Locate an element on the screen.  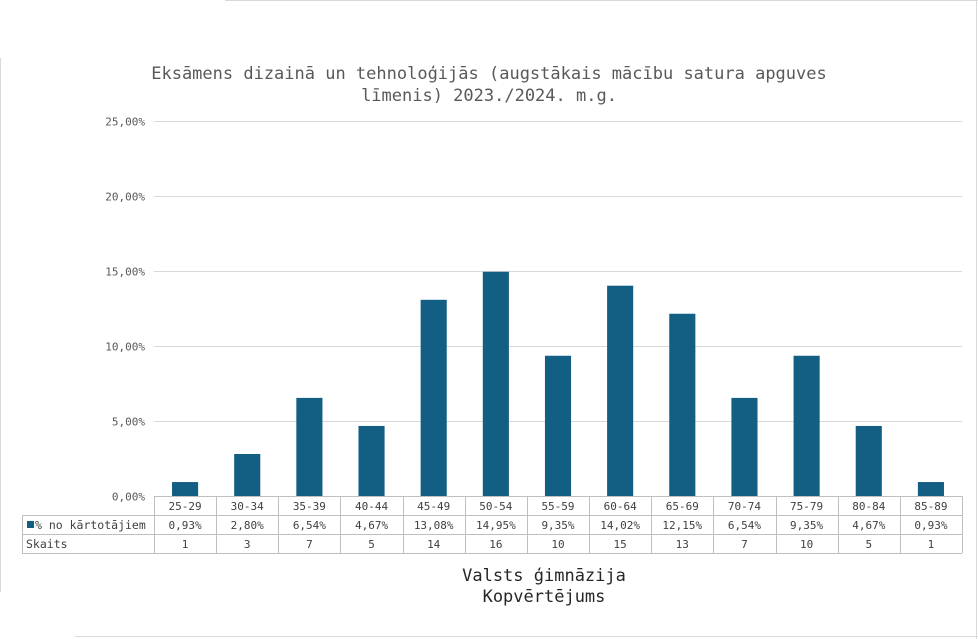
category-label: 30-34 is located at coordinates (247, 506).